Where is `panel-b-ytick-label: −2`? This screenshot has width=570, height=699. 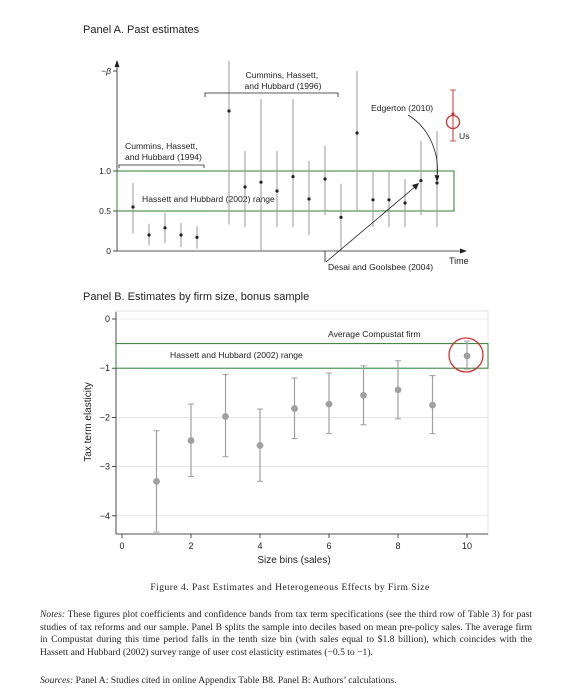
panel-b-ytick-label: −2 is located at coordinates (105, 417).